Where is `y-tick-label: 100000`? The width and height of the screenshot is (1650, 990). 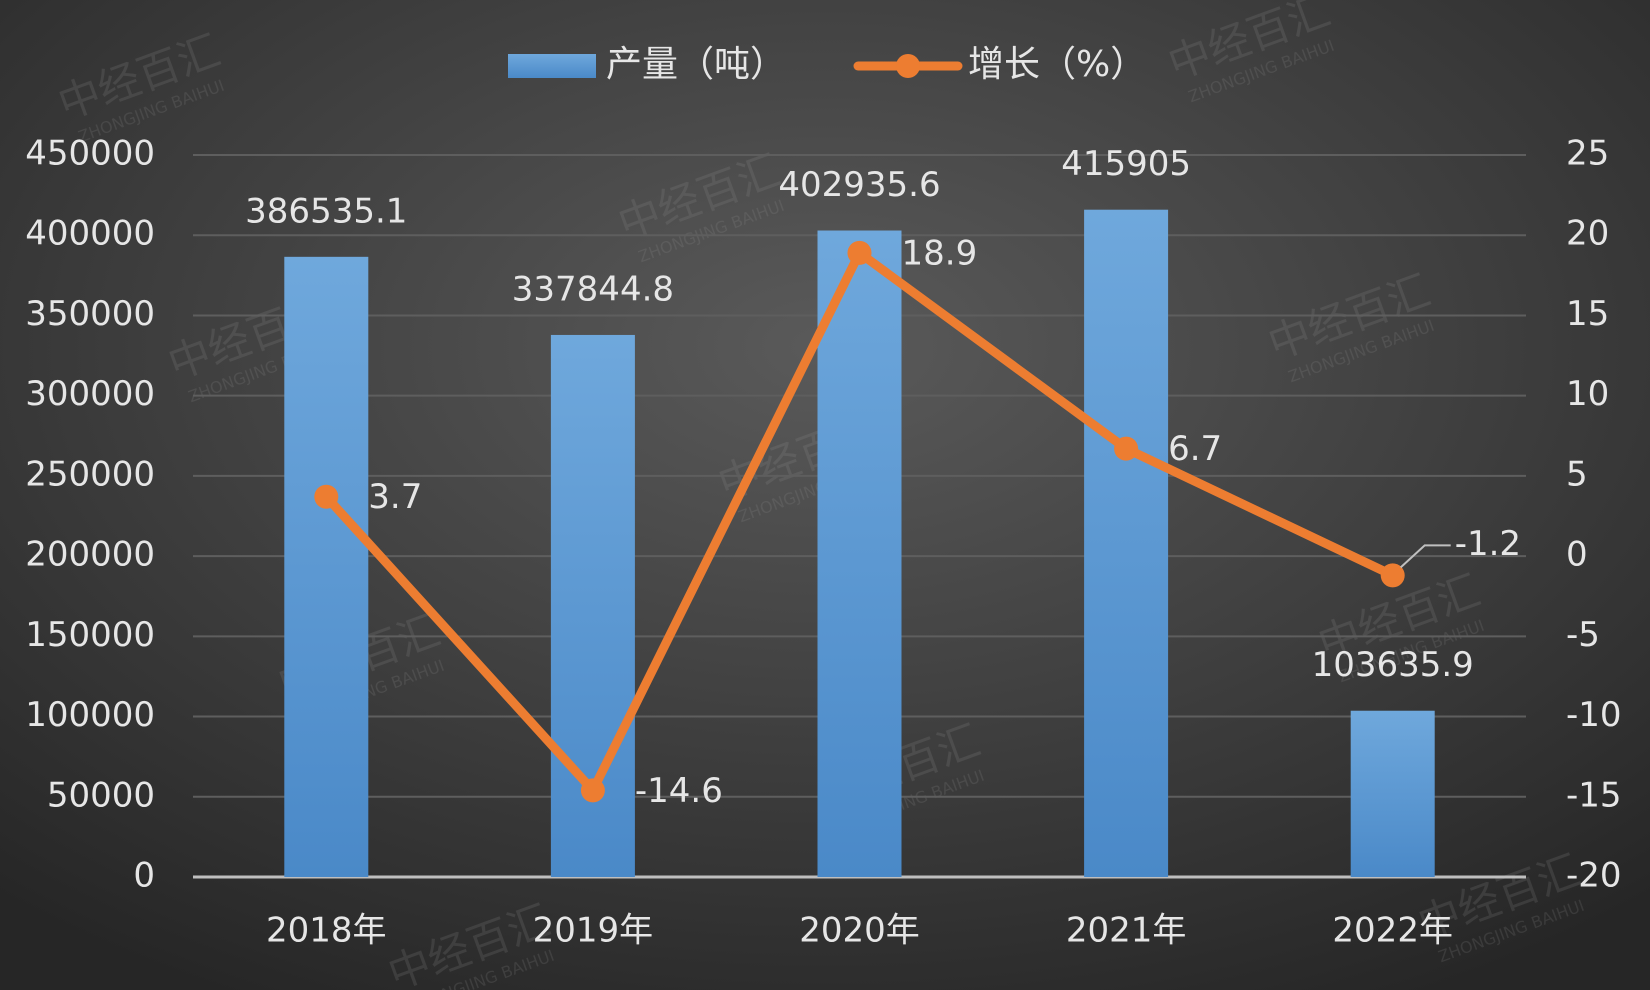 y-tick-label: 100000 is located at coordinates (90, 715).